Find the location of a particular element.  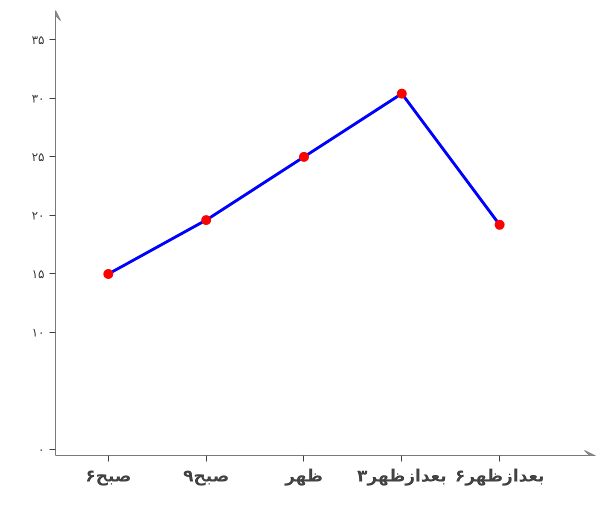

x-tick-label: ۳بعدازظهر is located at coordinates (402, 476).